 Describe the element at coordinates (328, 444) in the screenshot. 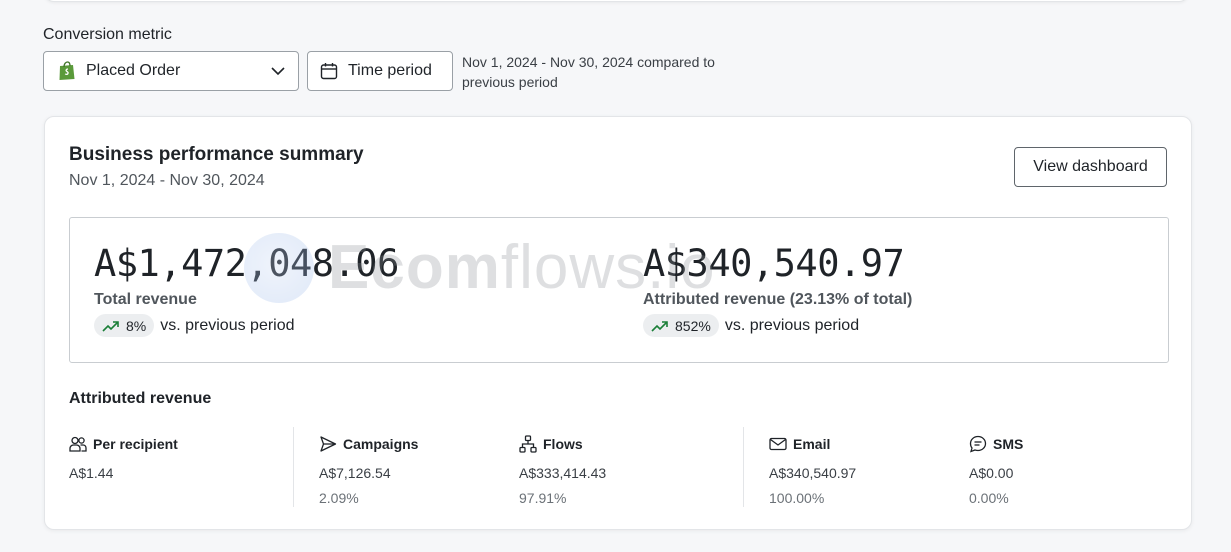

I see `send-icon` at that location.